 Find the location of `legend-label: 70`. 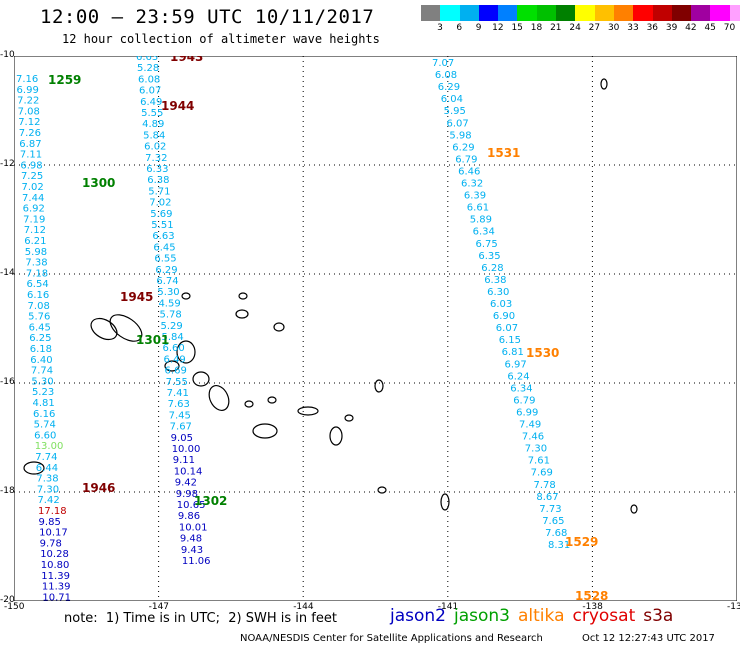

legend-label: 70 is located at coordinates (729, 28).